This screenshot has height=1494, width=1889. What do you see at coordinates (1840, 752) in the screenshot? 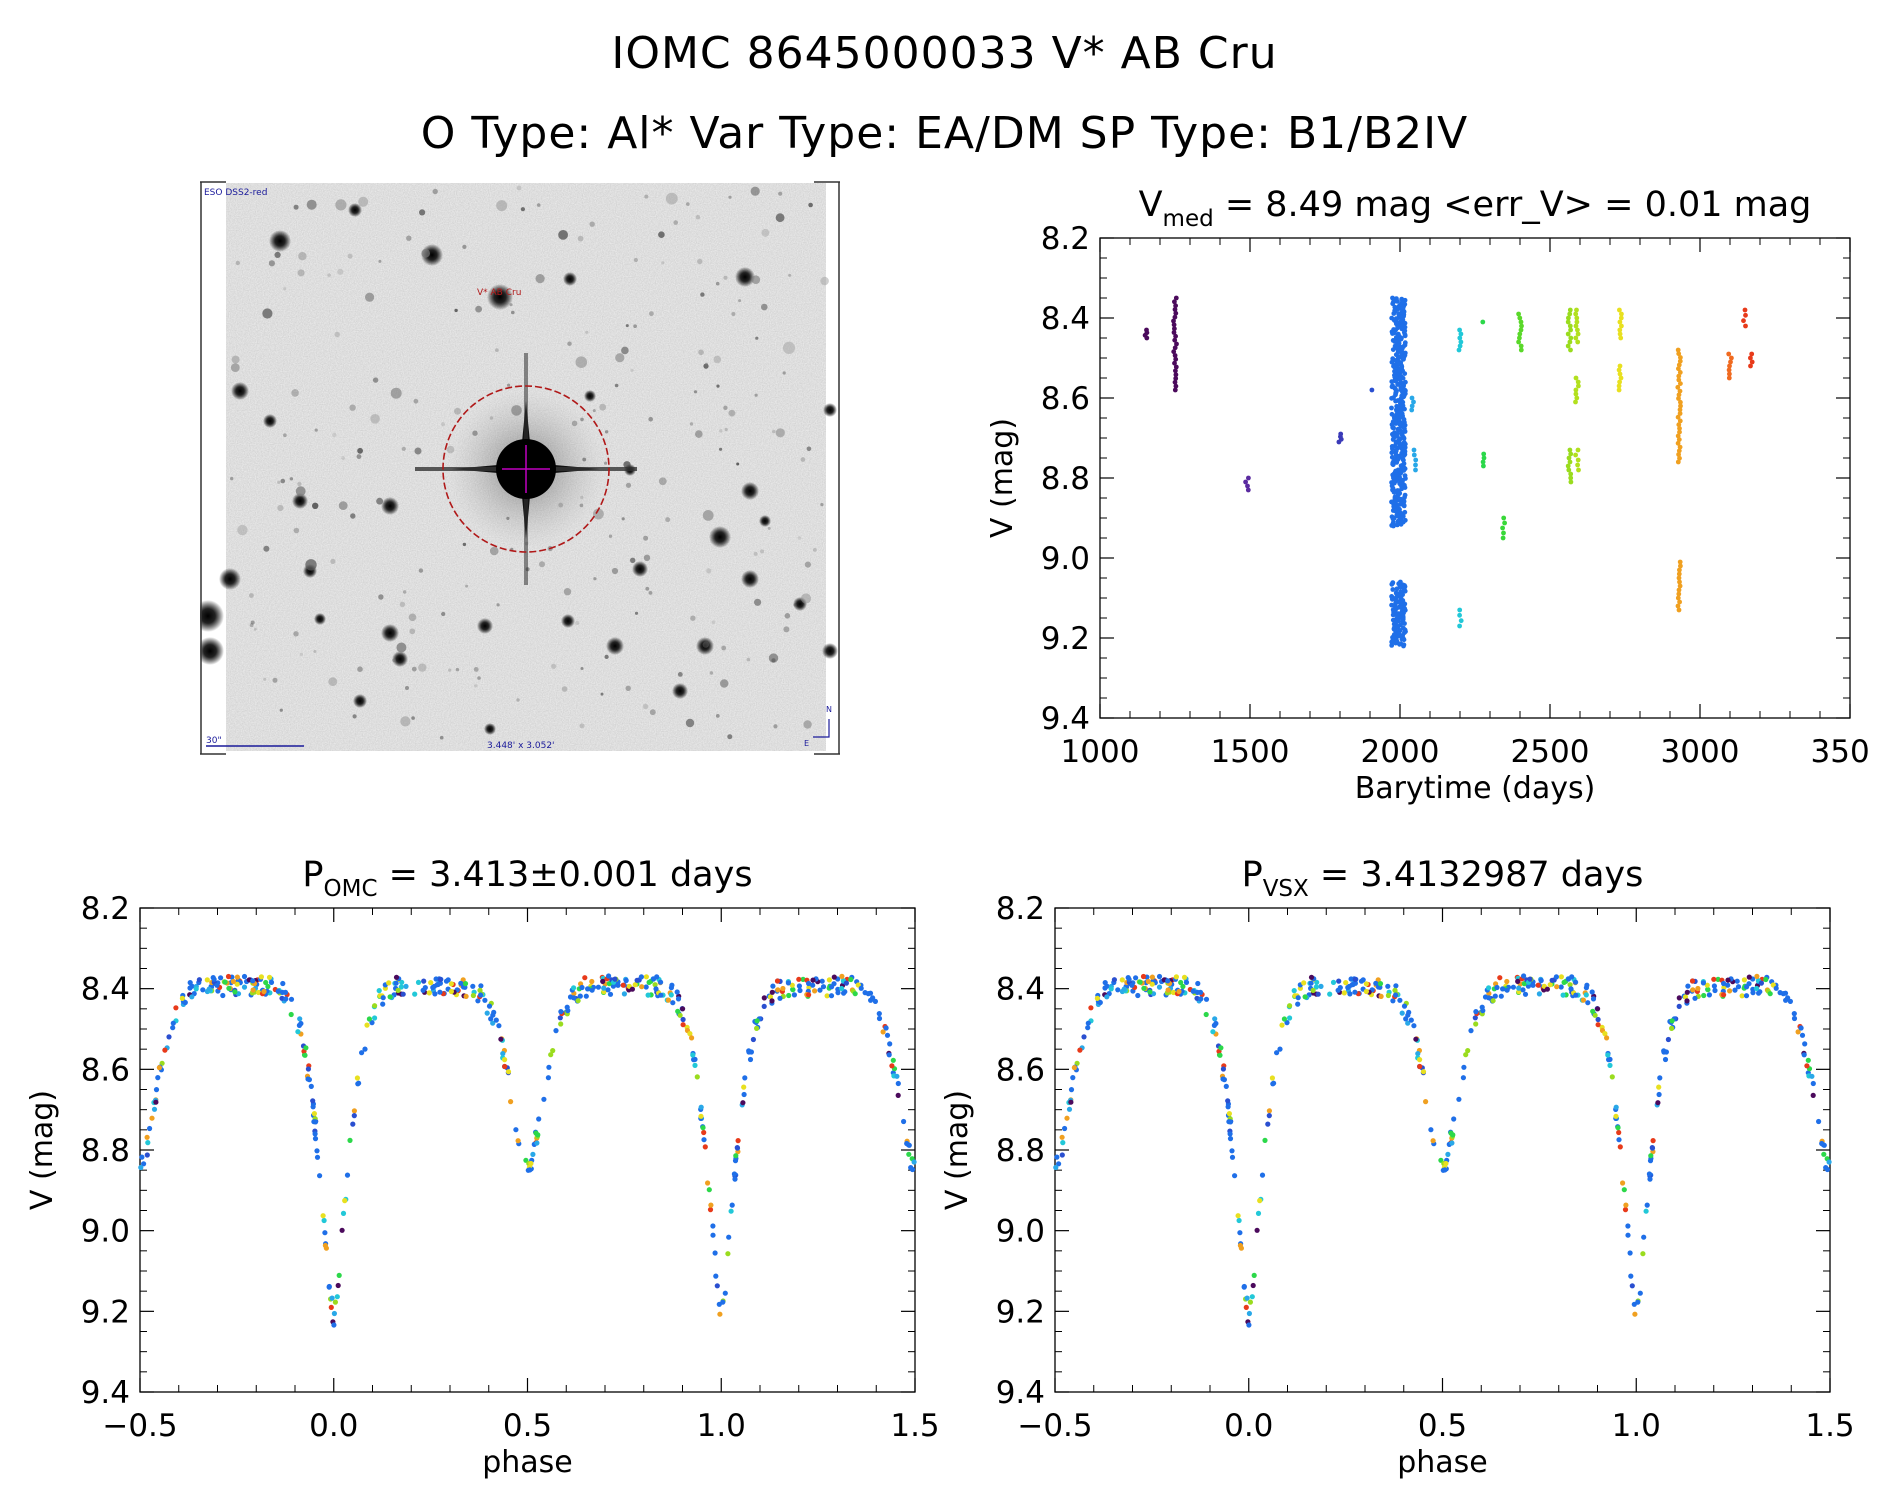
I see `x-tick-label: 3500` at bounding box center [1840, 752].